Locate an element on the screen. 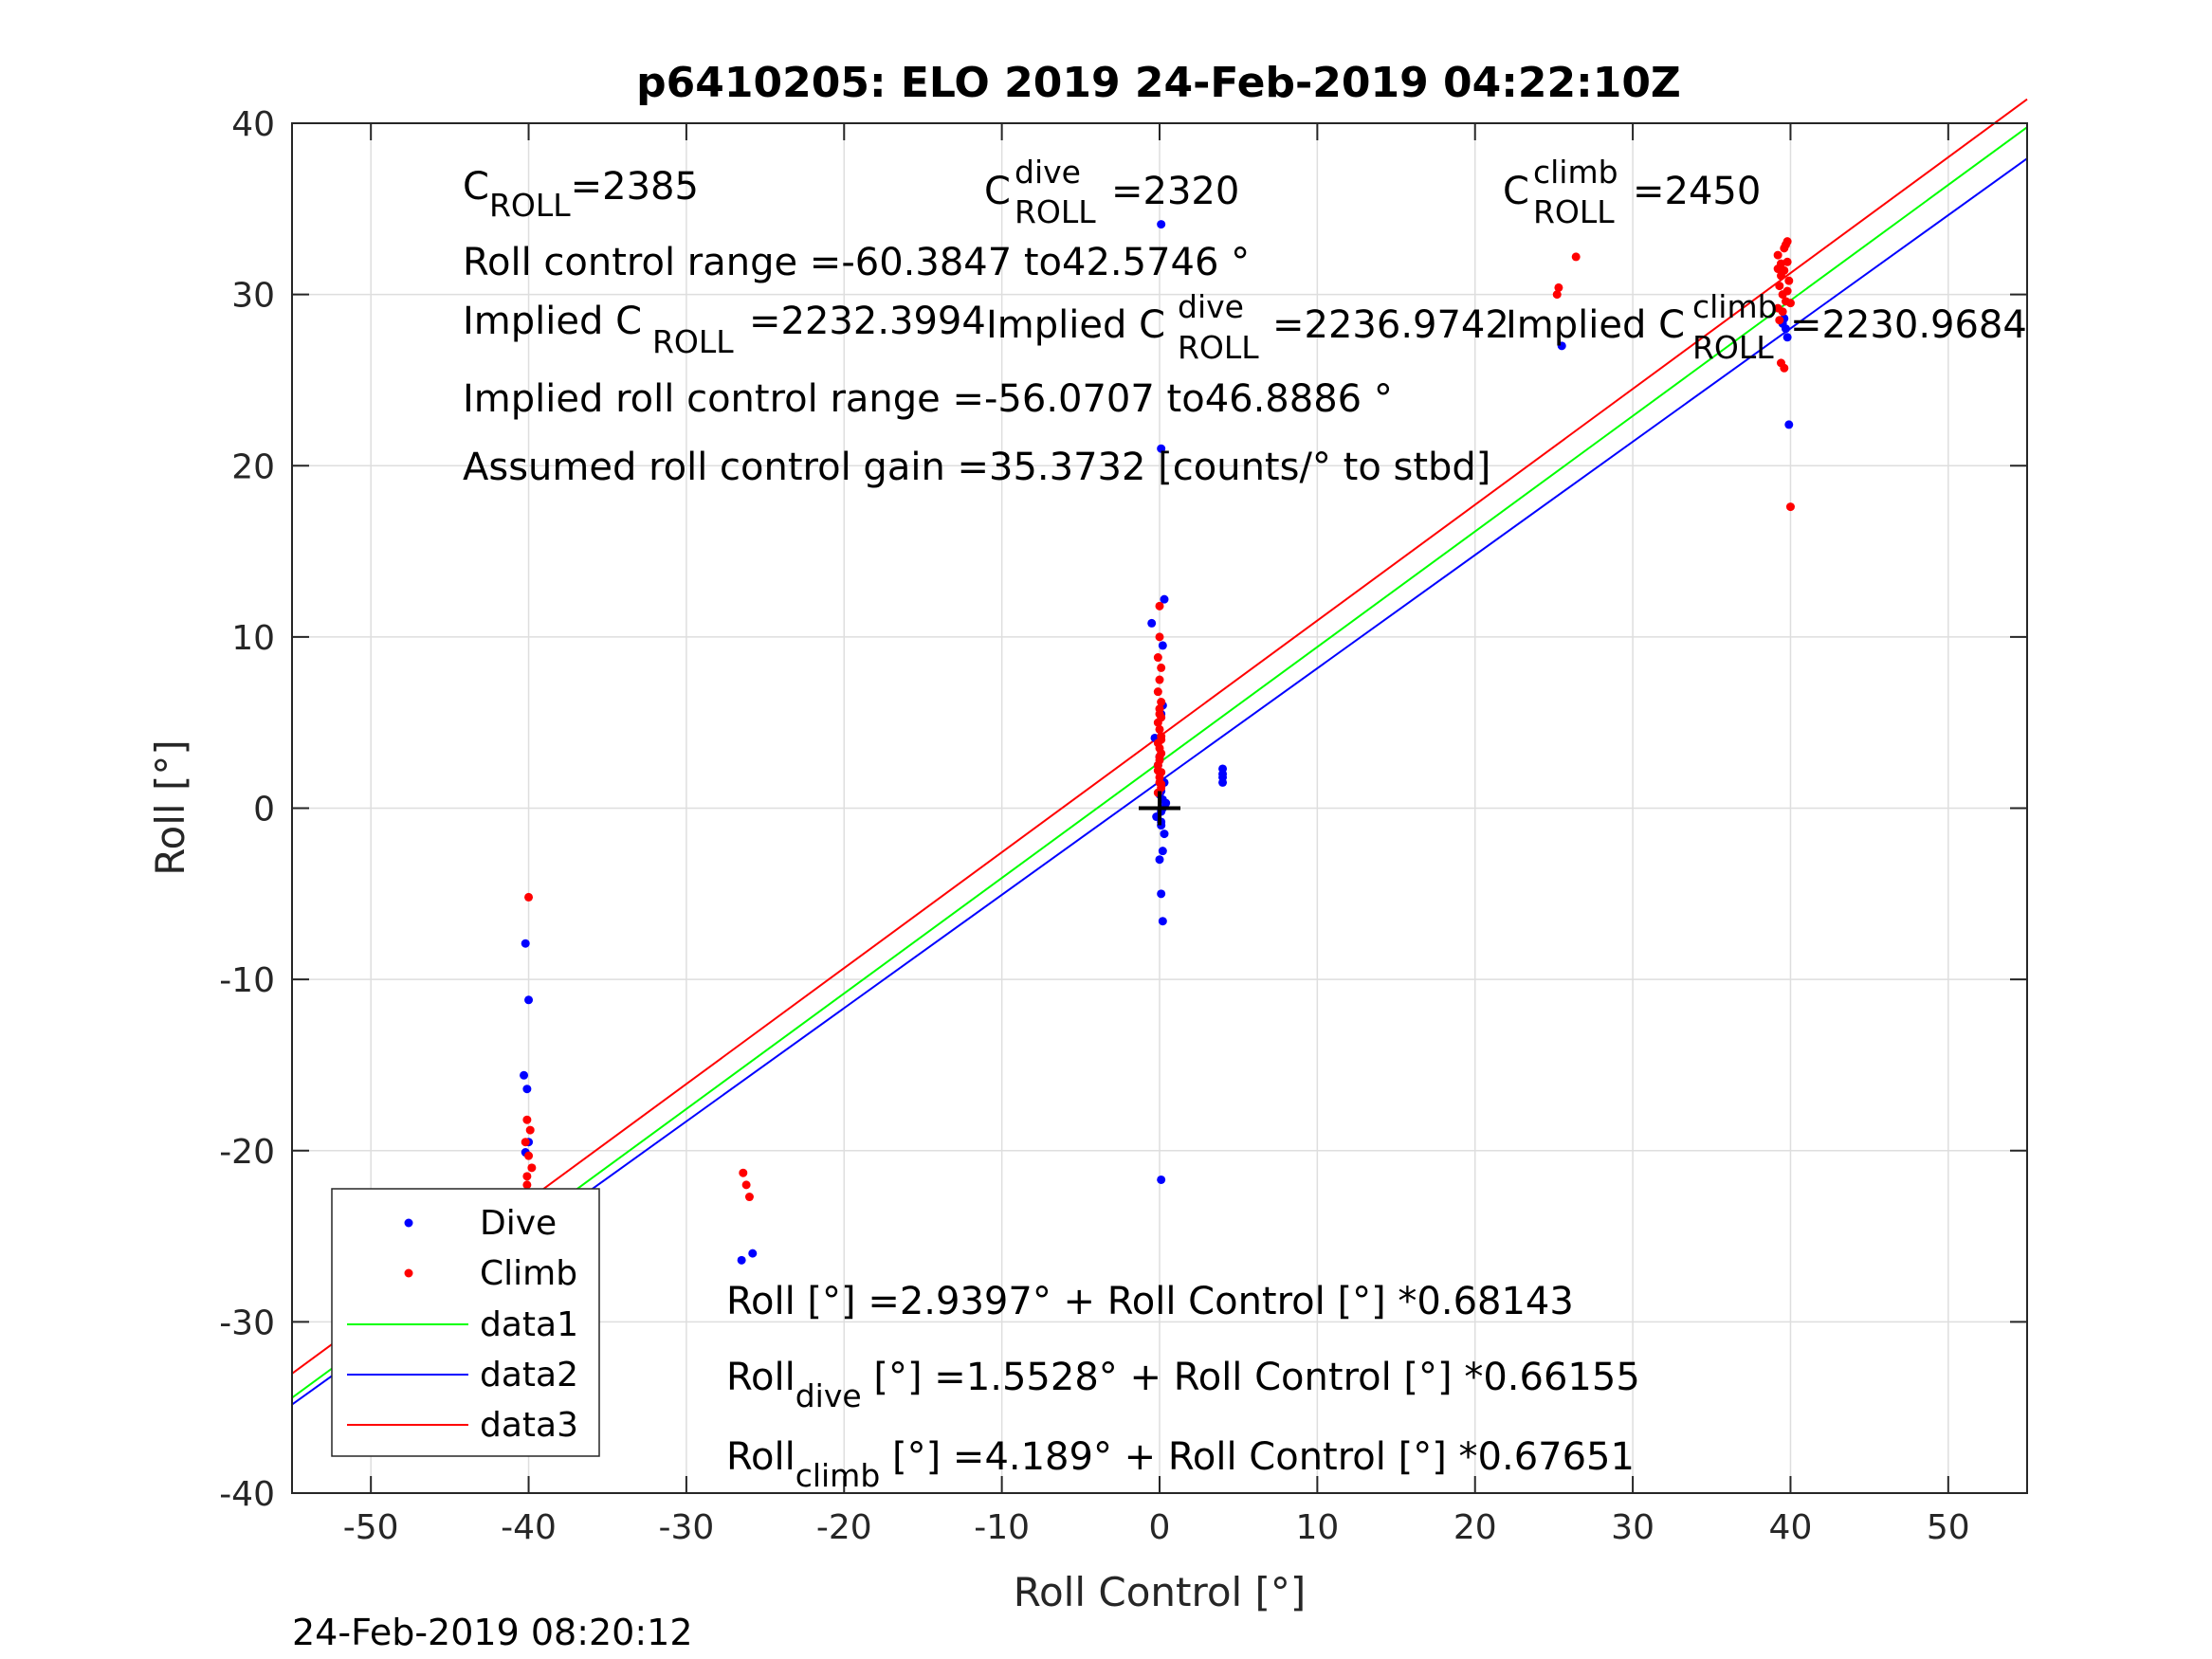  y-tick-label: -40 is located at coordinates (247, 1494).